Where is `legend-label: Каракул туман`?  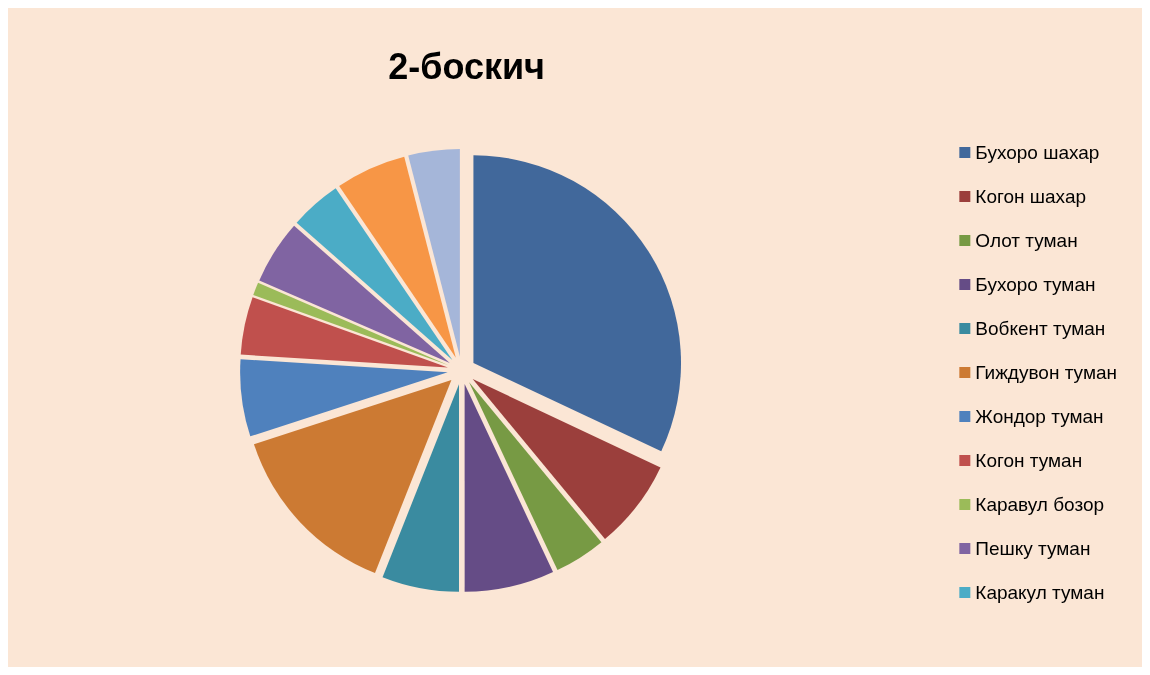 legend-label: Каракул туман is located at coordinates (1040, 592).